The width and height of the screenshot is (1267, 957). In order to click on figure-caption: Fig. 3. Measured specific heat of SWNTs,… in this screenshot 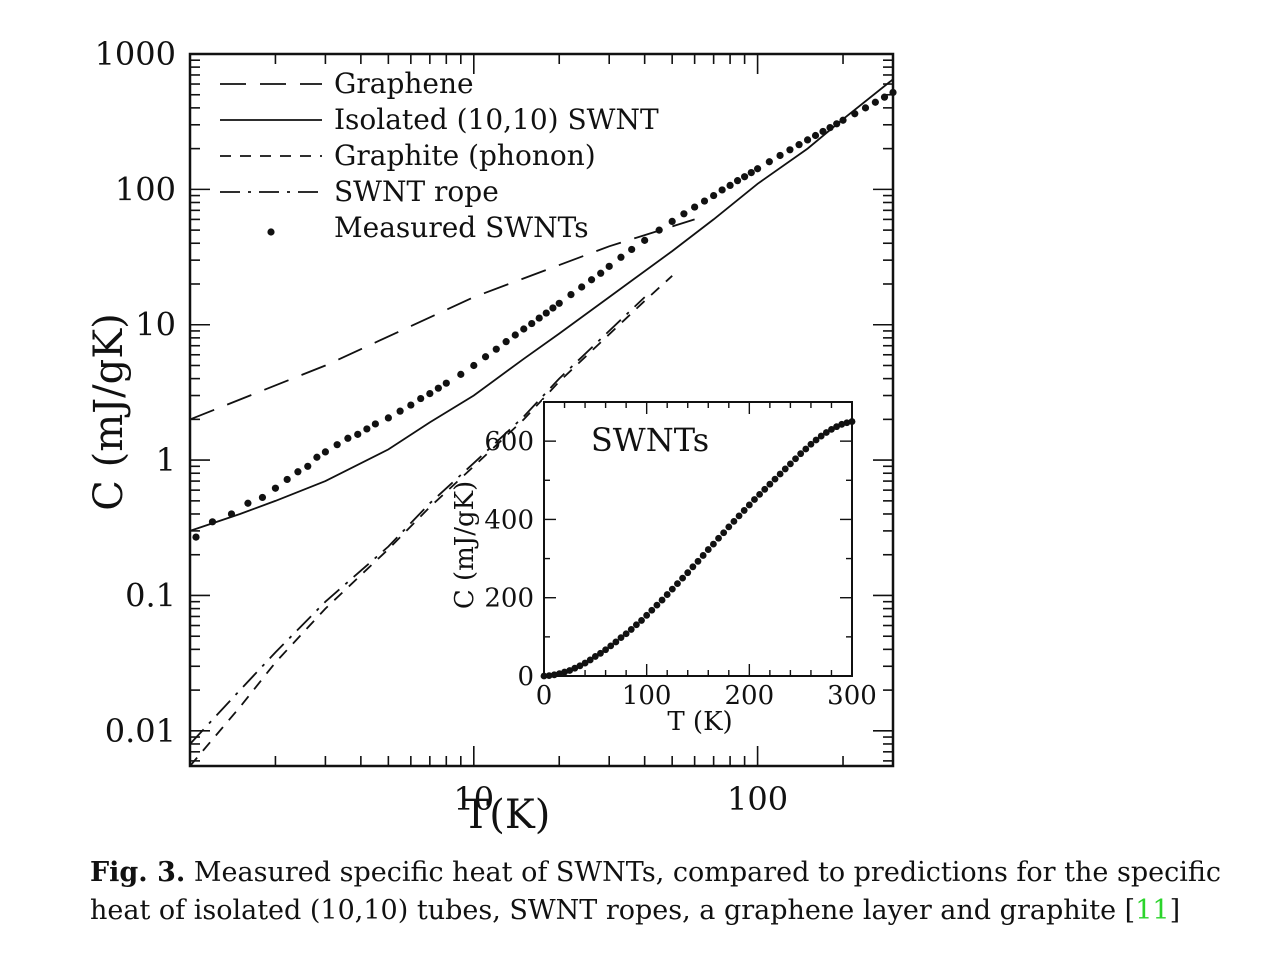, I will do `click(670, 892)`.